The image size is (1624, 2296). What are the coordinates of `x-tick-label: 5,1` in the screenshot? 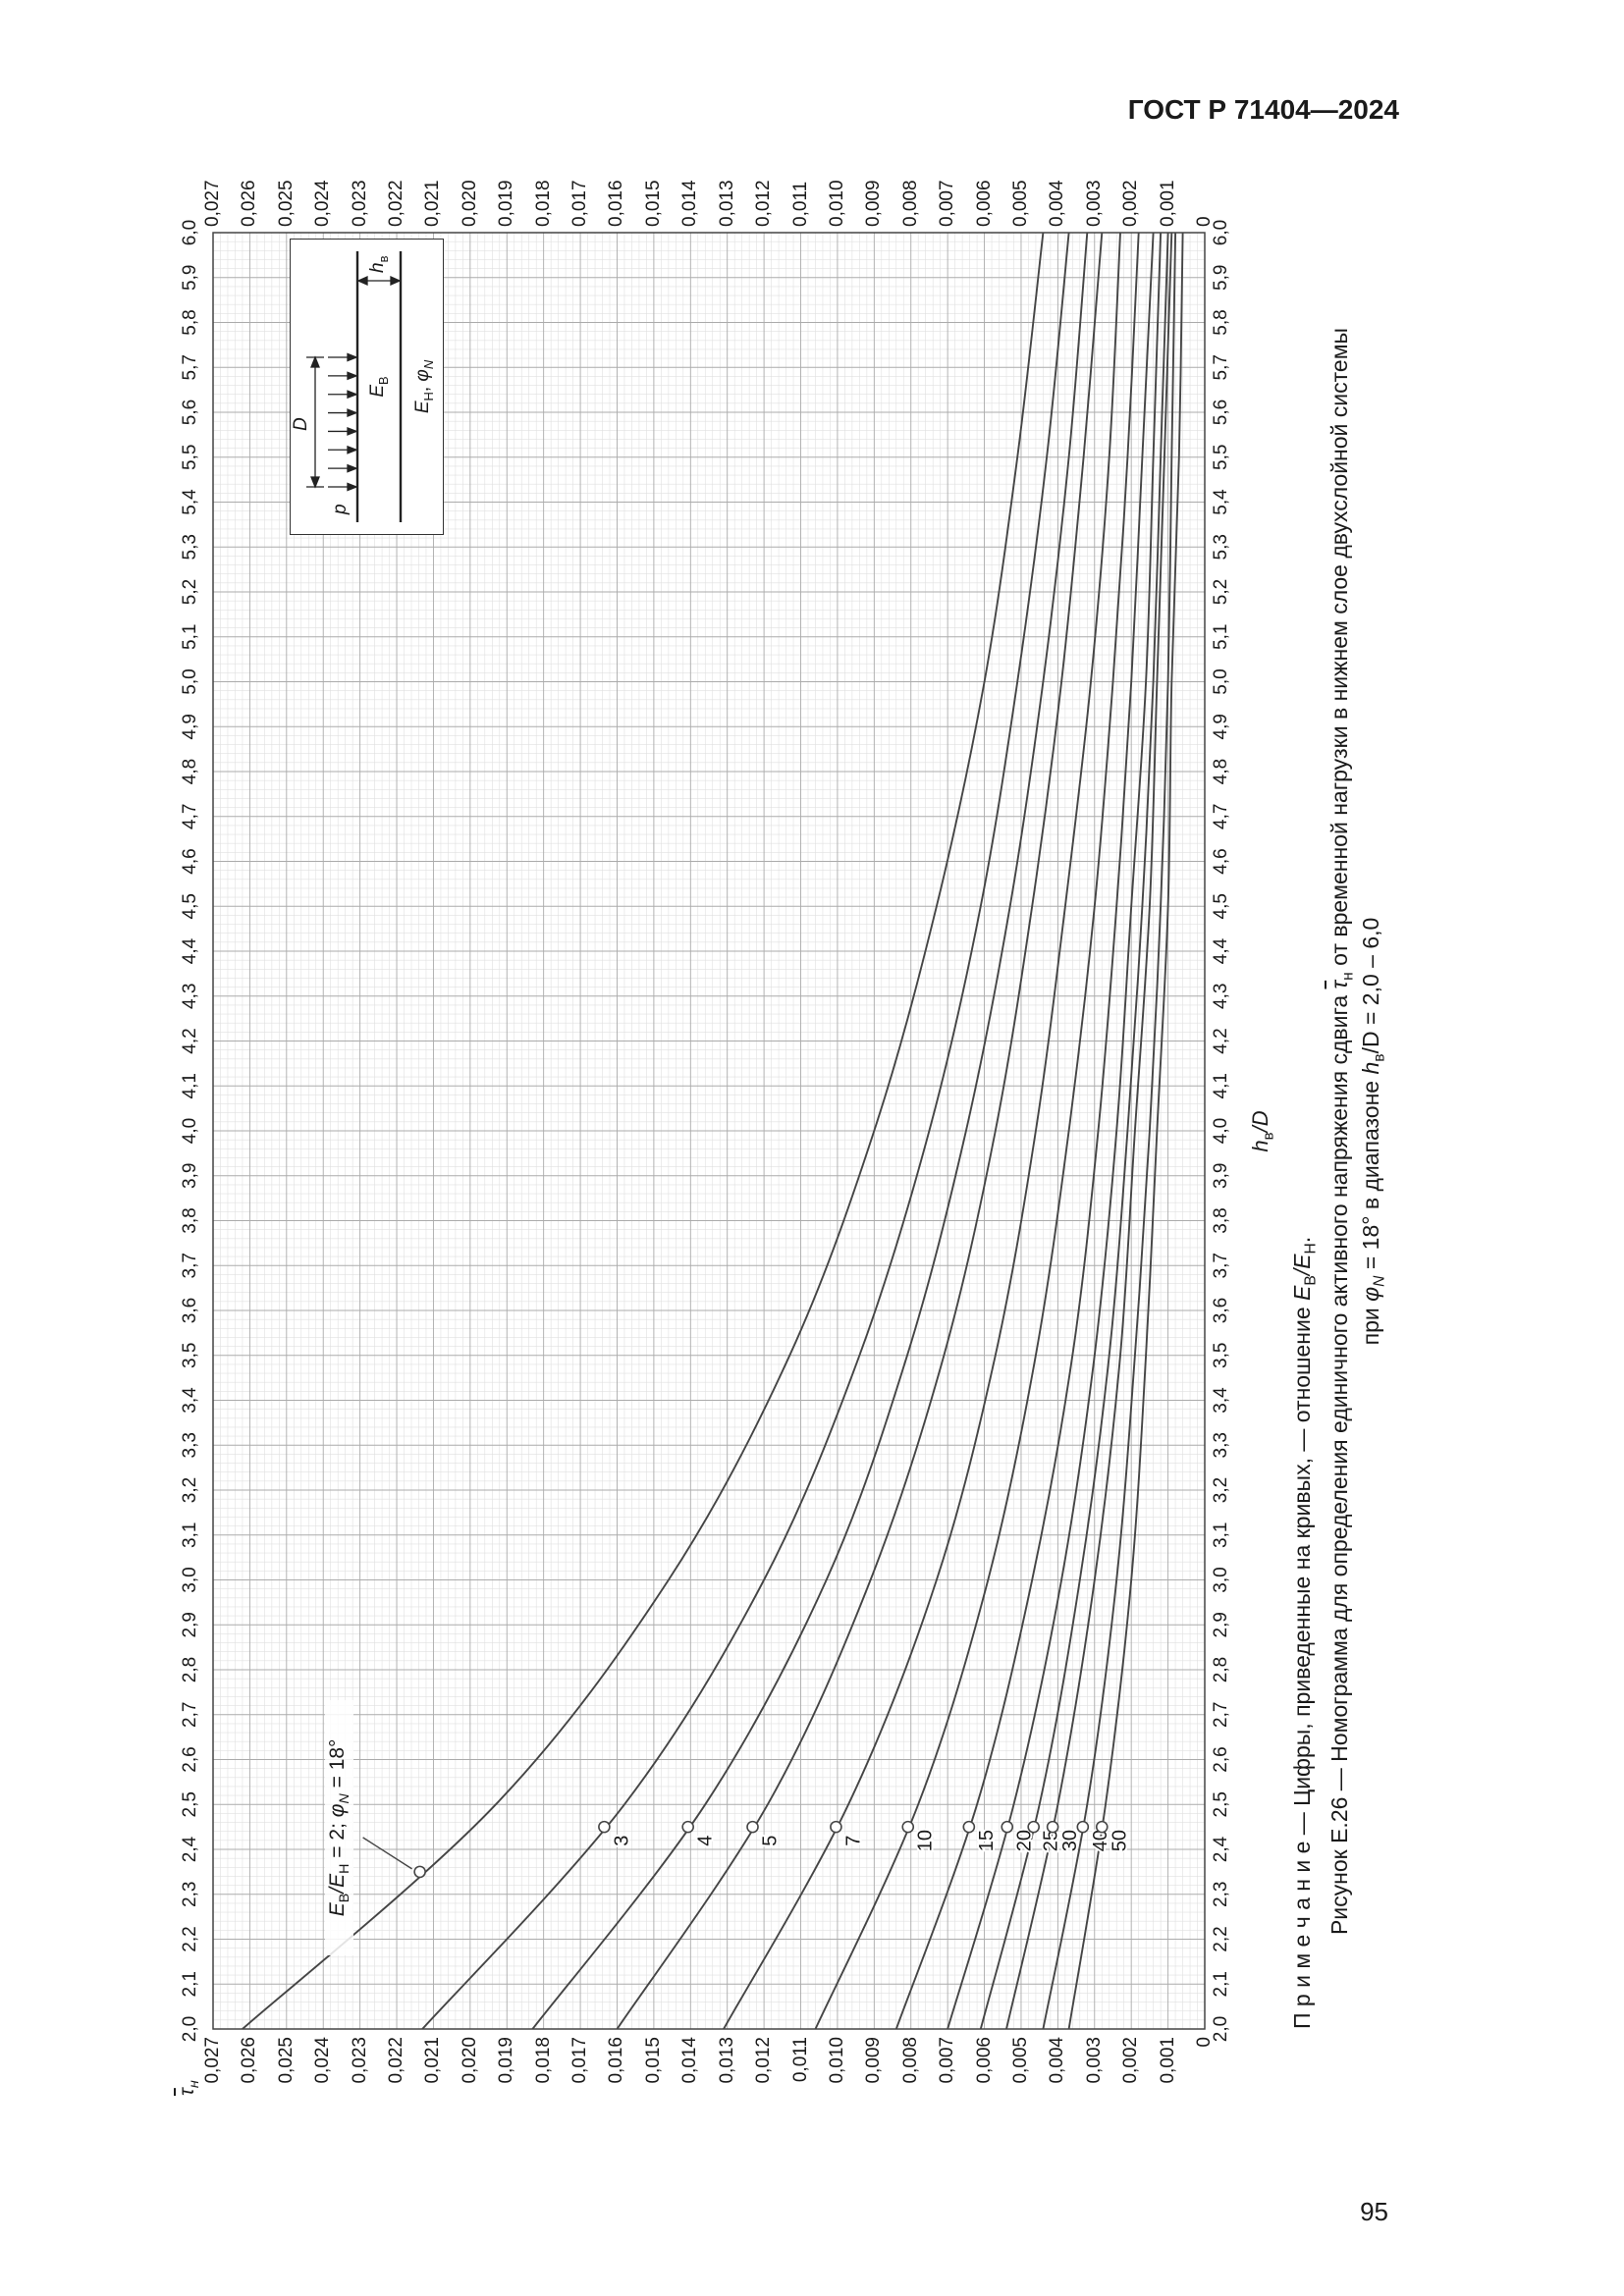 It's located at (190, 636).